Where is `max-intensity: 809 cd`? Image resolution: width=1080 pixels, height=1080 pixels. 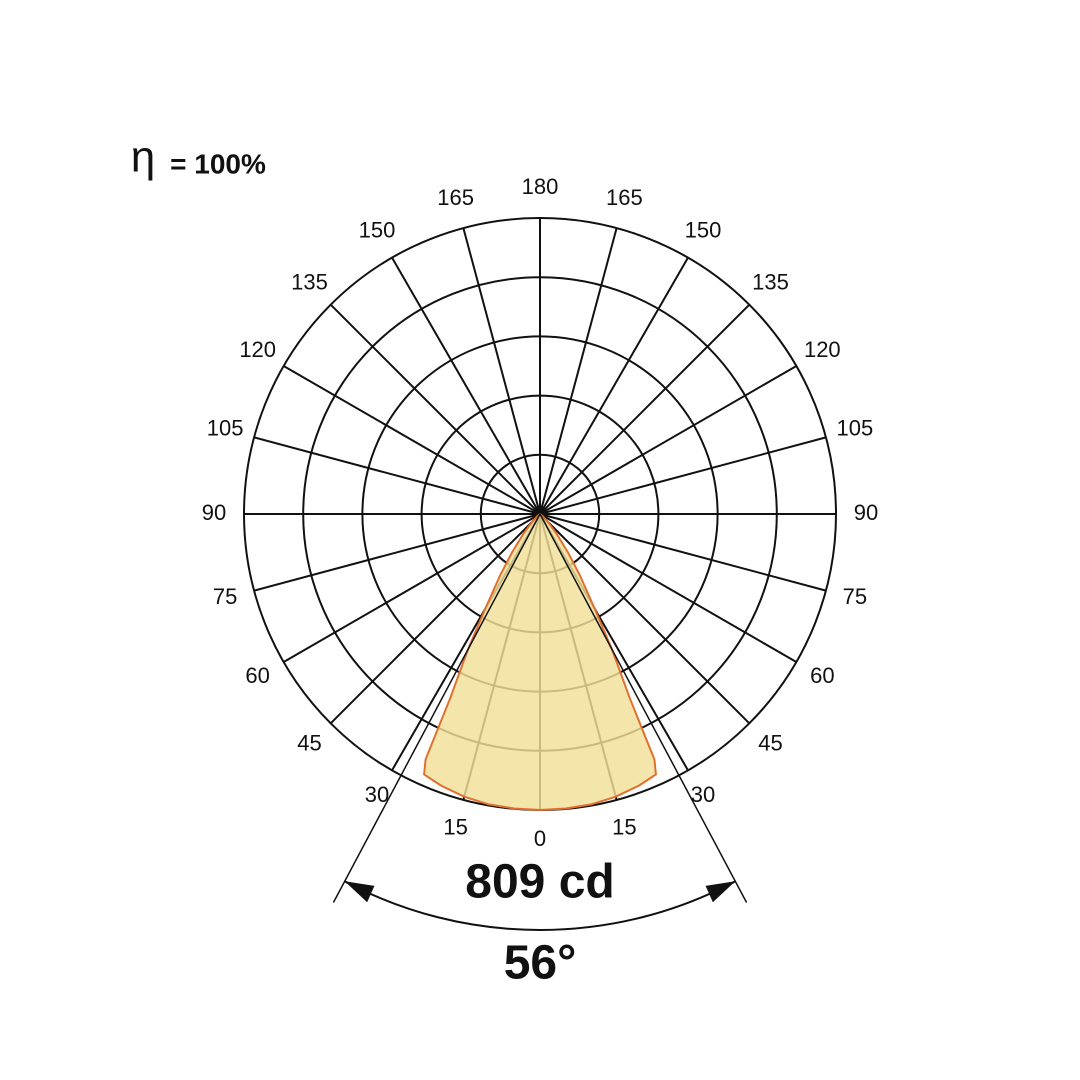
max-intensity: 809 cd is located at coordinates (539, 882).